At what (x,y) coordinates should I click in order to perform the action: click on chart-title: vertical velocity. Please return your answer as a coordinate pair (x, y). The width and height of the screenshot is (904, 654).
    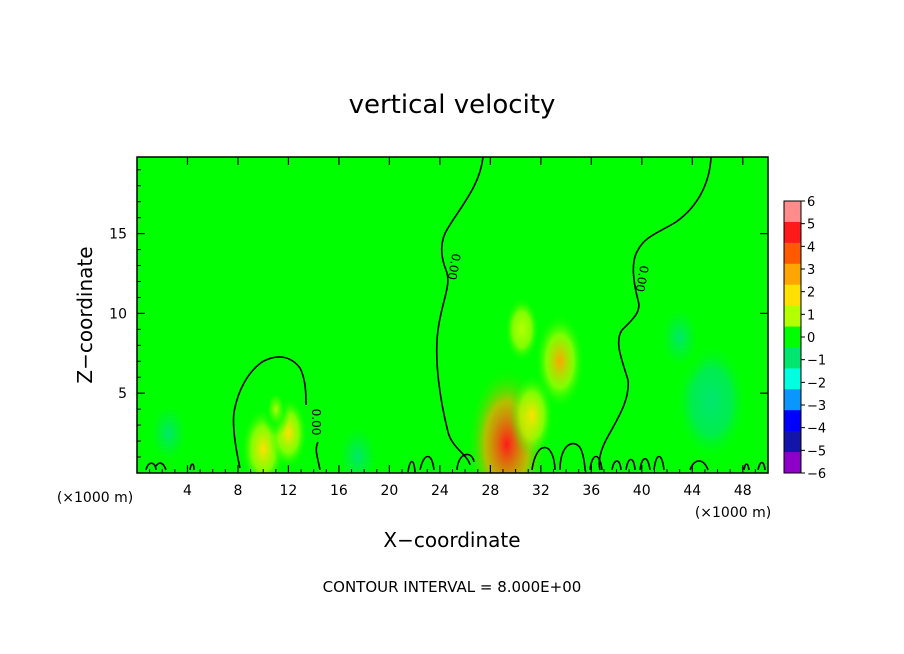
    Looking at the image, I should click on (452, 105).